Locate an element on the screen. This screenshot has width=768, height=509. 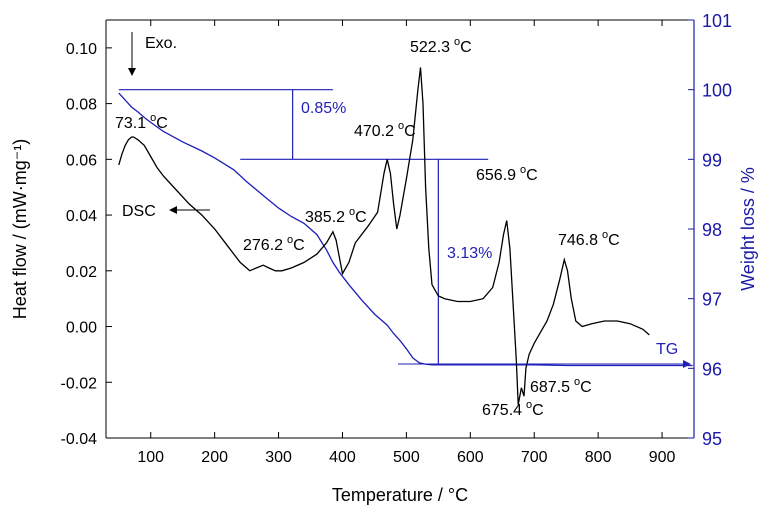
y-right-tick-label: 99 is located at coordinates (712, 160).